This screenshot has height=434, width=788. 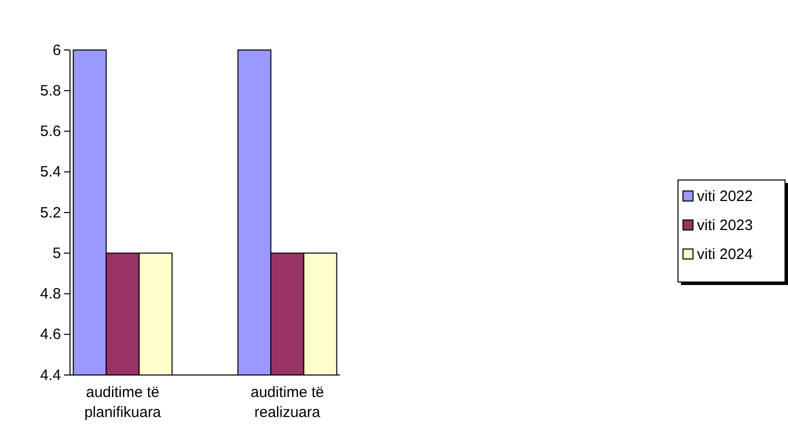 What do you see at coordinates (56, 50) in the screenshot?
I see `y-tick-label: 6` at bounding box center [56, 50].